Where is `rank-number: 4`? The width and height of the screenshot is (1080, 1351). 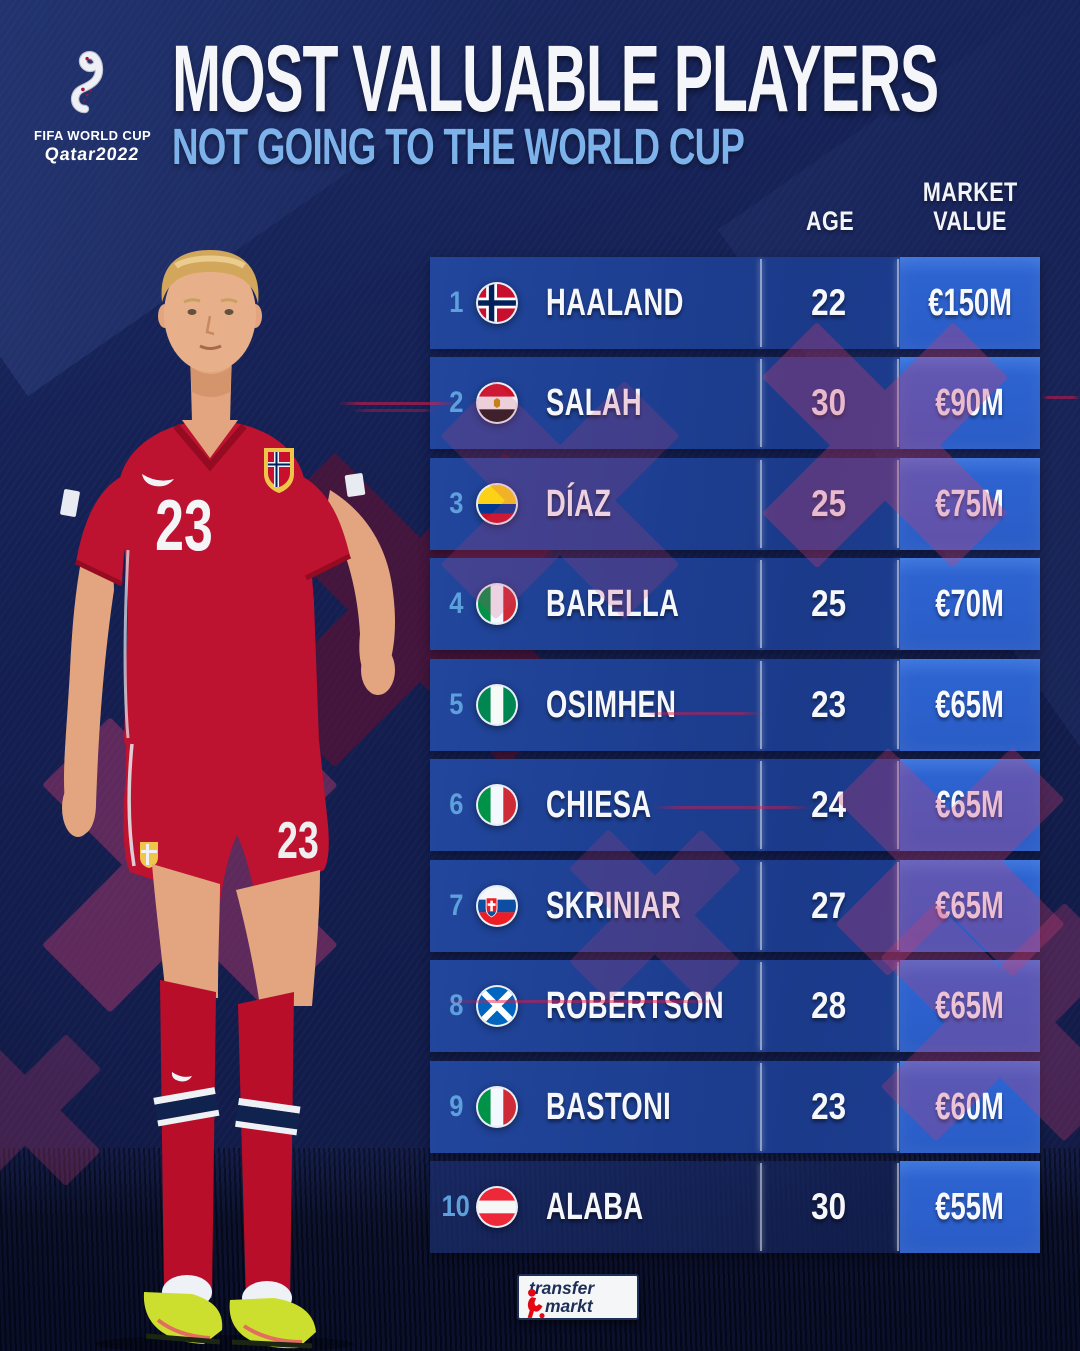 rank-number: 4 is located at coordinates (456, 603).